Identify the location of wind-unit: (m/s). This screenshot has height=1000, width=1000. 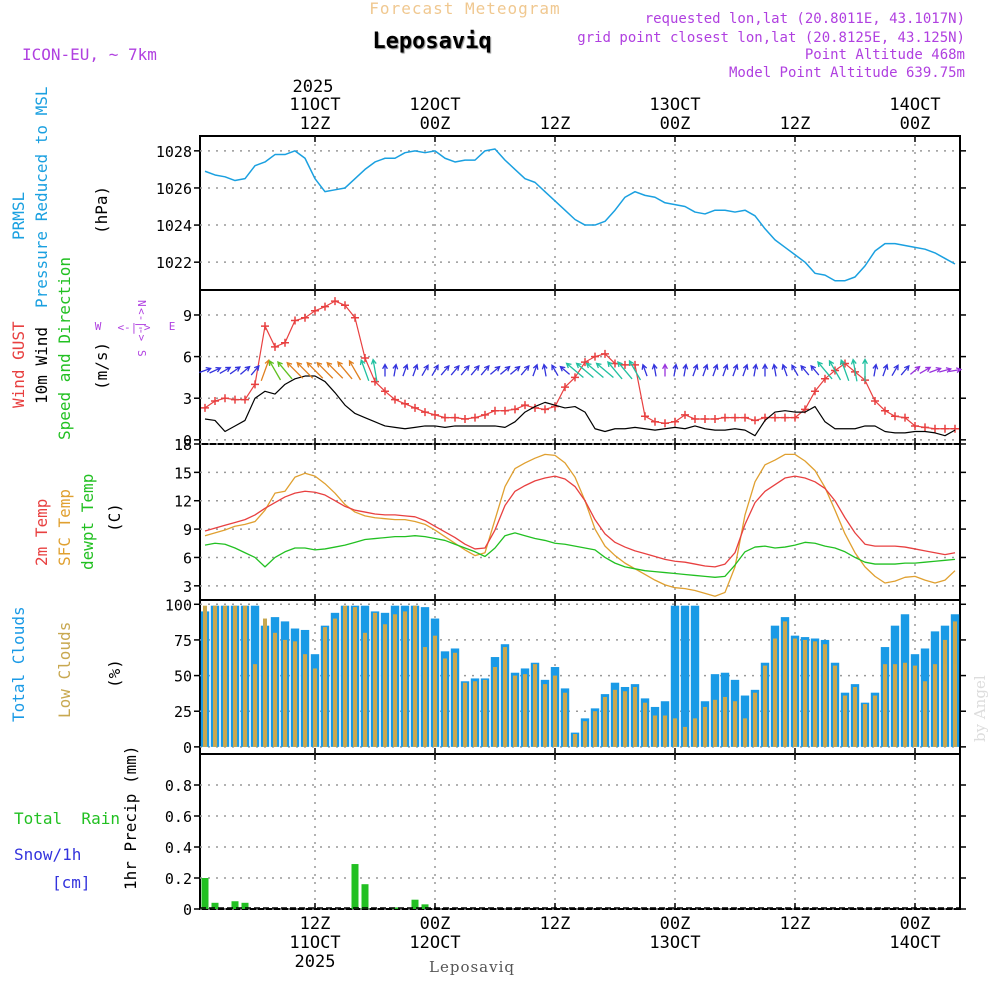
(101, 366).